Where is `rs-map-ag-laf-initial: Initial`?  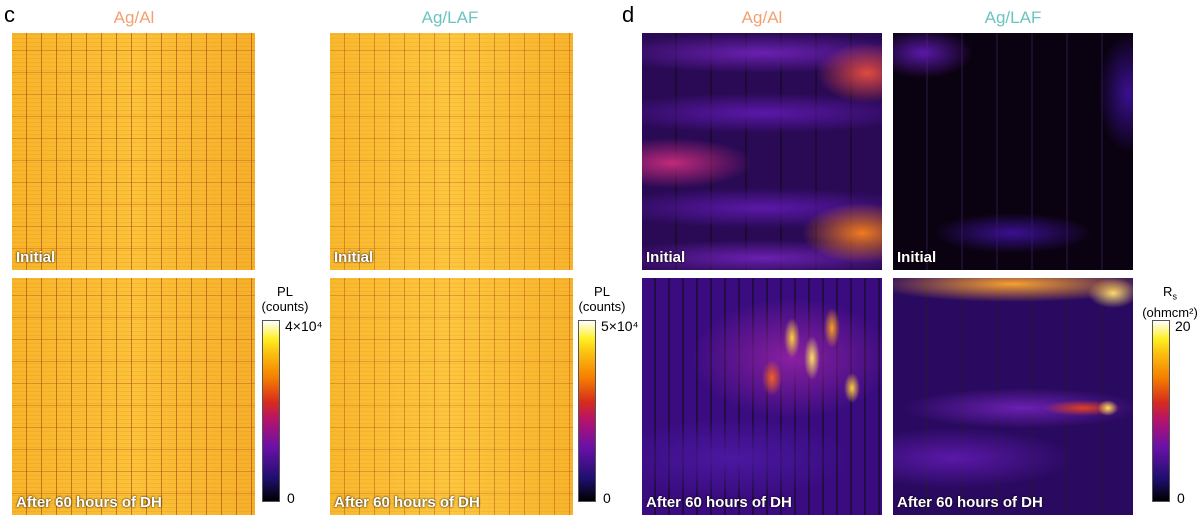 rs-map-ag-laf-initial: Initial is located at coordinates (1013, 151).